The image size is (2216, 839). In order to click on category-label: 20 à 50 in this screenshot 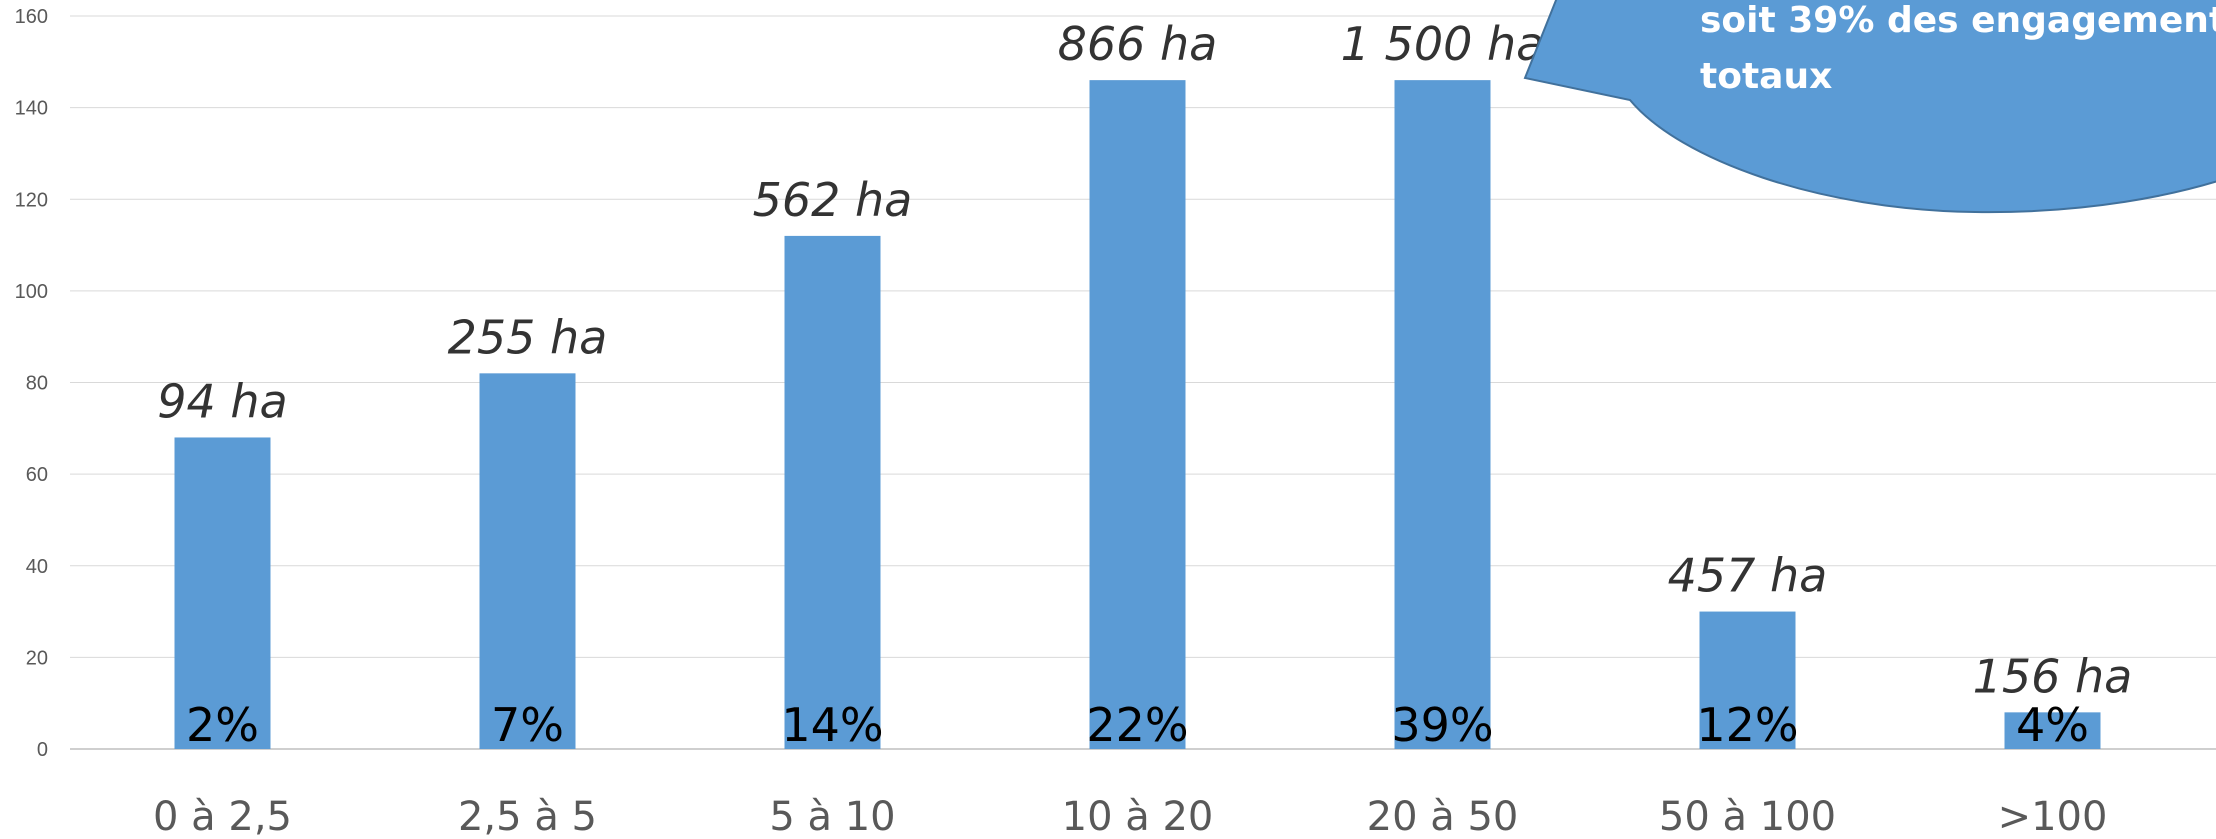, I will do `click(1443, 816)`.